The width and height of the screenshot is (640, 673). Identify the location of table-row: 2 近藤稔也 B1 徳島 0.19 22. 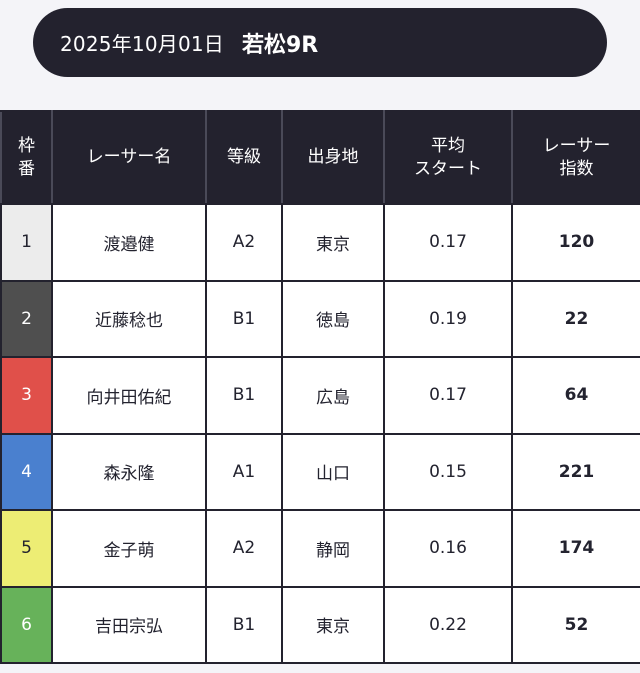
(320, 318).